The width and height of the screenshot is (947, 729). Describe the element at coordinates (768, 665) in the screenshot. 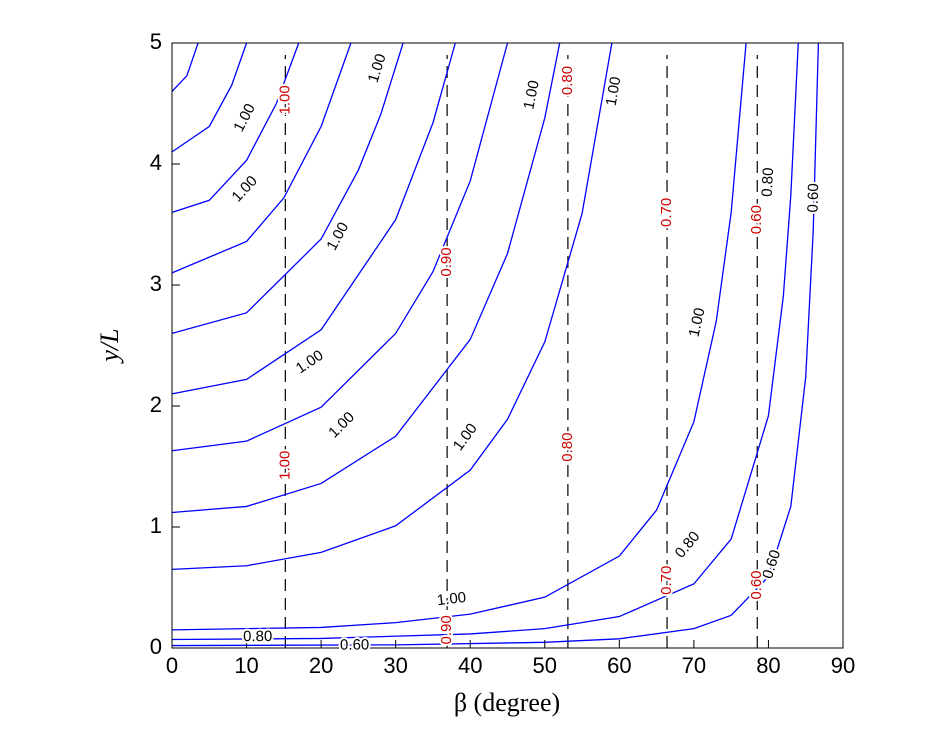

I see `x-tick-label: 80` at that location.